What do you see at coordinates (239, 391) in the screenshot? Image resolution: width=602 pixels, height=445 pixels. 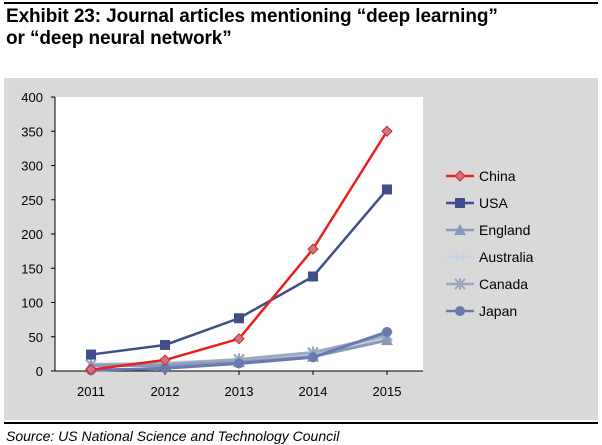 I see `x-tick-label: 2013` at bounding box center [239, 391].